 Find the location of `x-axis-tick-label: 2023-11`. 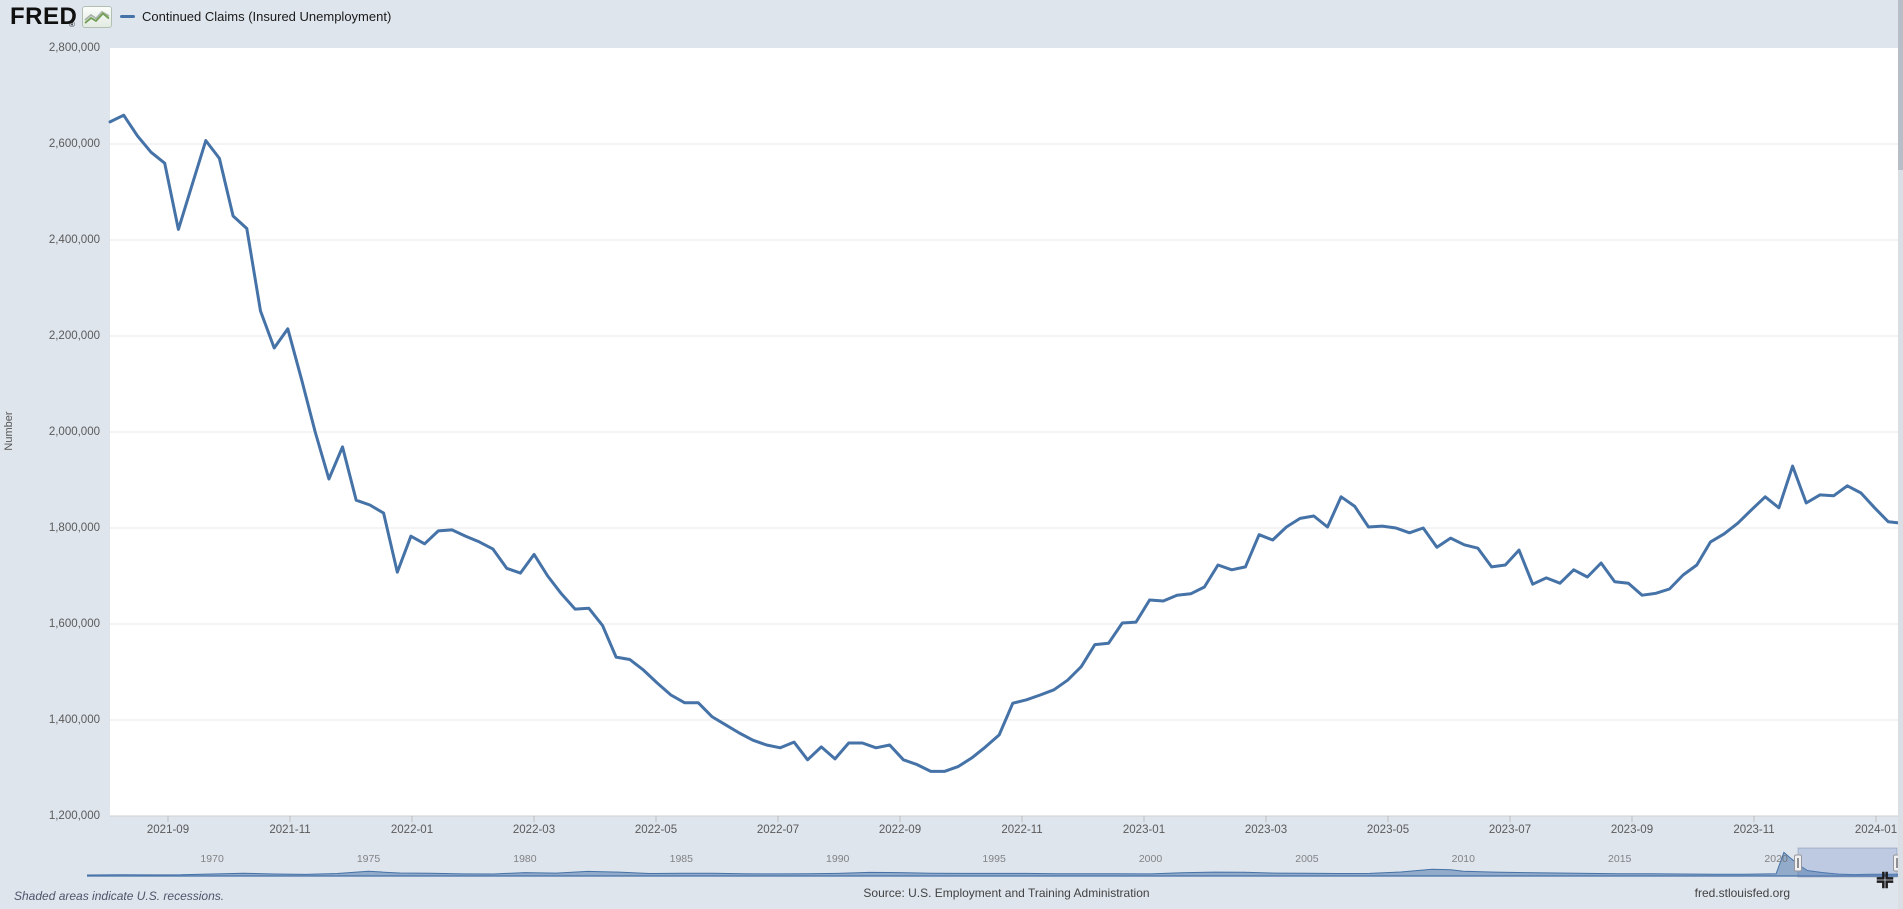

x-axis-tick-label: 2023-11 is located at coordinates (1754, 830).